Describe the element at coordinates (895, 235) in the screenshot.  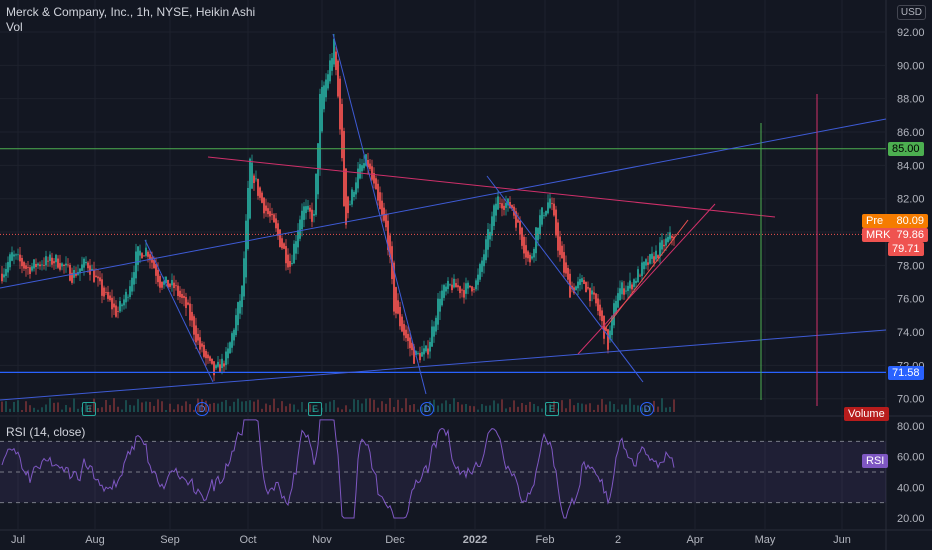
I see `last-price-tag: MRK 79.86` at that location.